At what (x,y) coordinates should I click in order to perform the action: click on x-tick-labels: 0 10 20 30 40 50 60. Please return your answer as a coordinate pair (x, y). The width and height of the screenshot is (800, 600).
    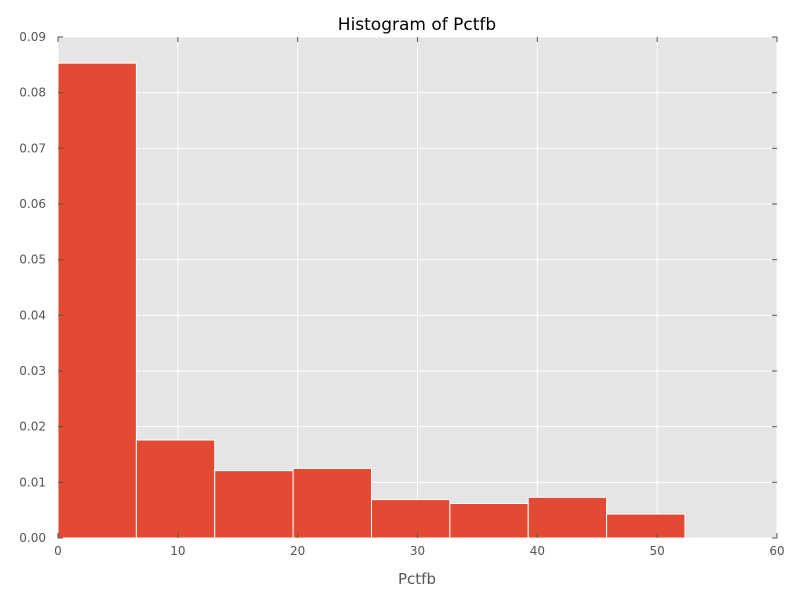
    Looking at the image, I should click on (419, 551).